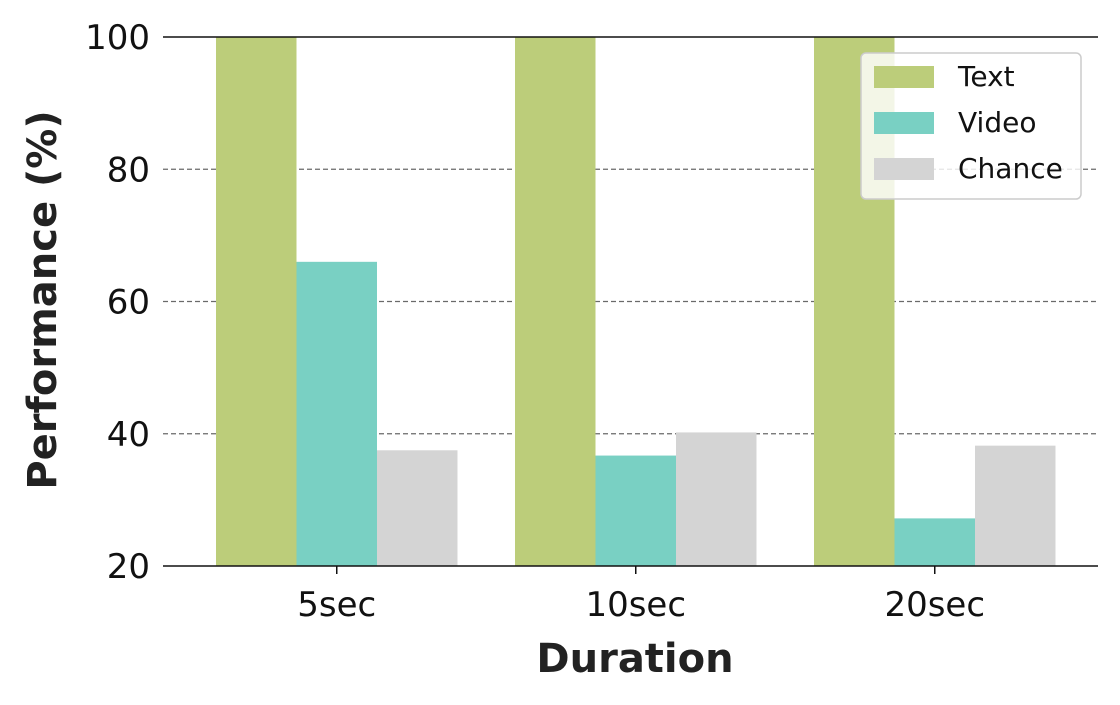 Image resolution: width=1120 pixels, height=705 pixels. Describe the element at coordinates (336, 605) in the screenshot. I see `x-tick-label: 5sec` at that location.